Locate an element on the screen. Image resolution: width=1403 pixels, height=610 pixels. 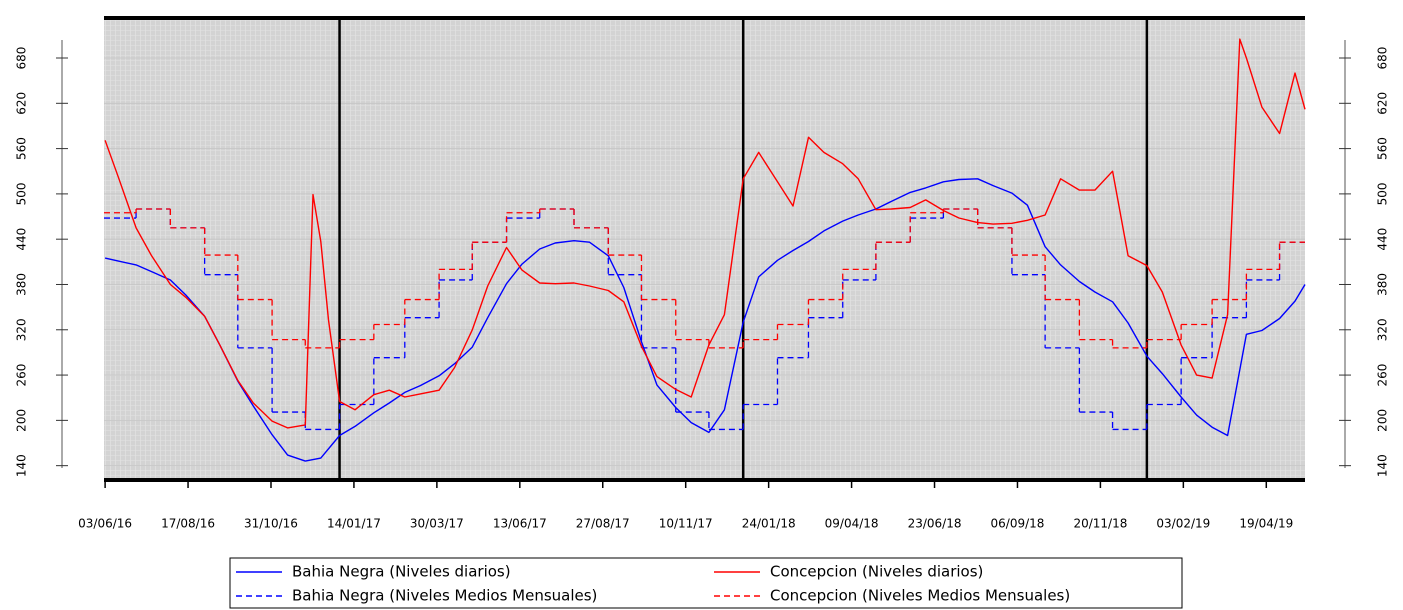
y2-tick-label: 200 is located at coordinates (1383, 420).